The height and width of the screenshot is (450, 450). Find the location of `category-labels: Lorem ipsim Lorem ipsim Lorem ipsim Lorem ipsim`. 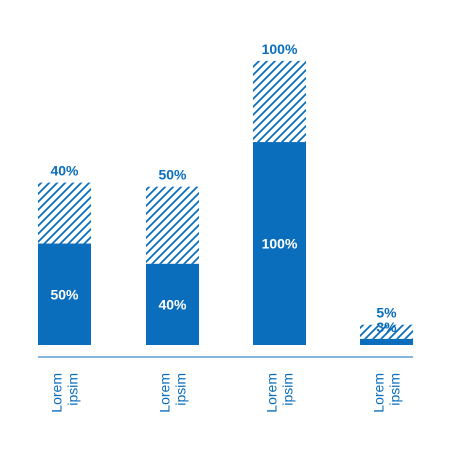

category-labels: Lorem ipsim Lorem ipsim Lorem ipsim Lorem ipsim is located at coordinates (226, 393).